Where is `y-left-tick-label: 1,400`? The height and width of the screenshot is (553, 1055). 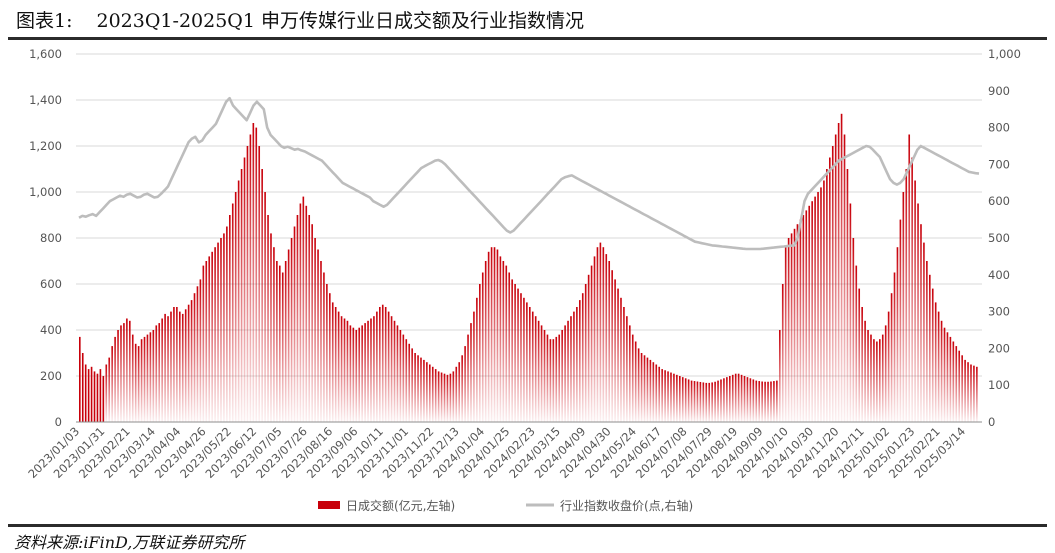
y-left-tick-label: 1,400 is located at coordinates (45, 100).